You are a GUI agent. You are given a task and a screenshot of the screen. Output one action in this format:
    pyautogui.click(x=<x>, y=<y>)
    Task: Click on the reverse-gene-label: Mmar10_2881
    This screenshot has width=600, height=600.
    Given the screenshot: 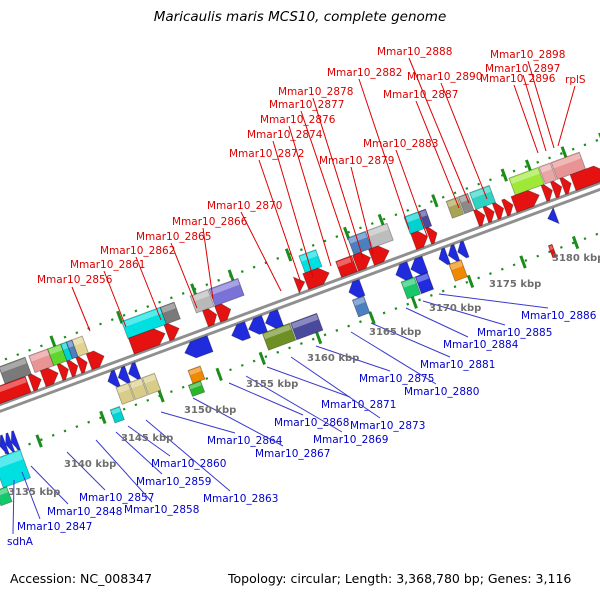 What is the action you would take?
    pyautogui.click(x=457, y=365)
    